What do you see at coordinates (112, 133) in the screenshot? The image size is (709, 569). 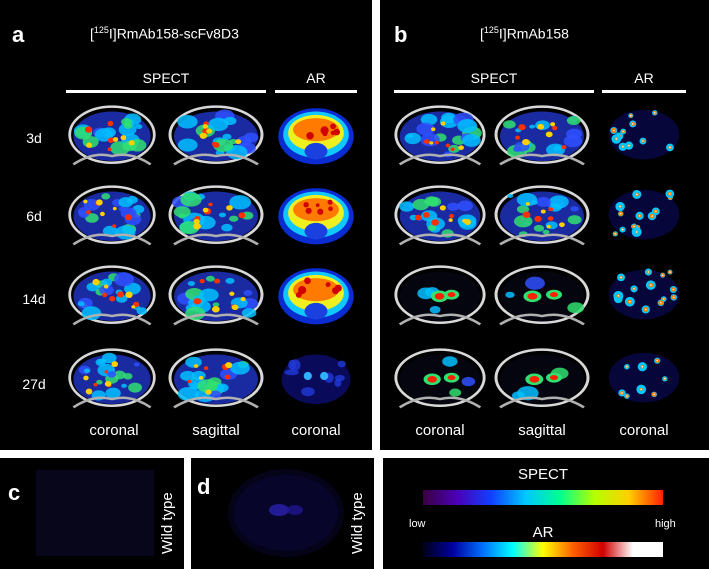 I see `panel-a-spect-coronal-3d` at bounding box center [112, 133].